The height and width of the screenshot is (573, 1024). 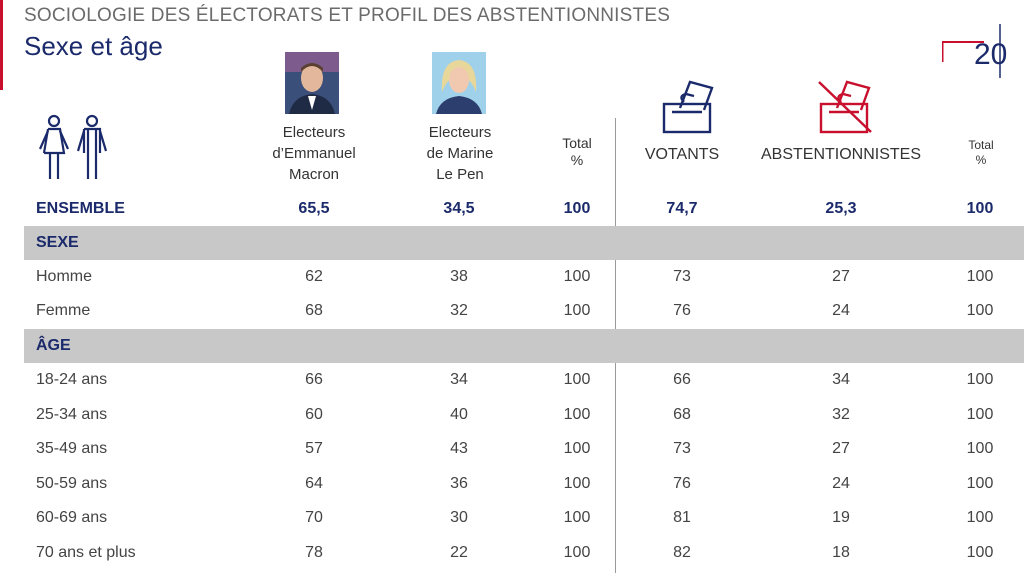 I want to click on col-header-total-2-line1: Total, so click(x=981, y=145).